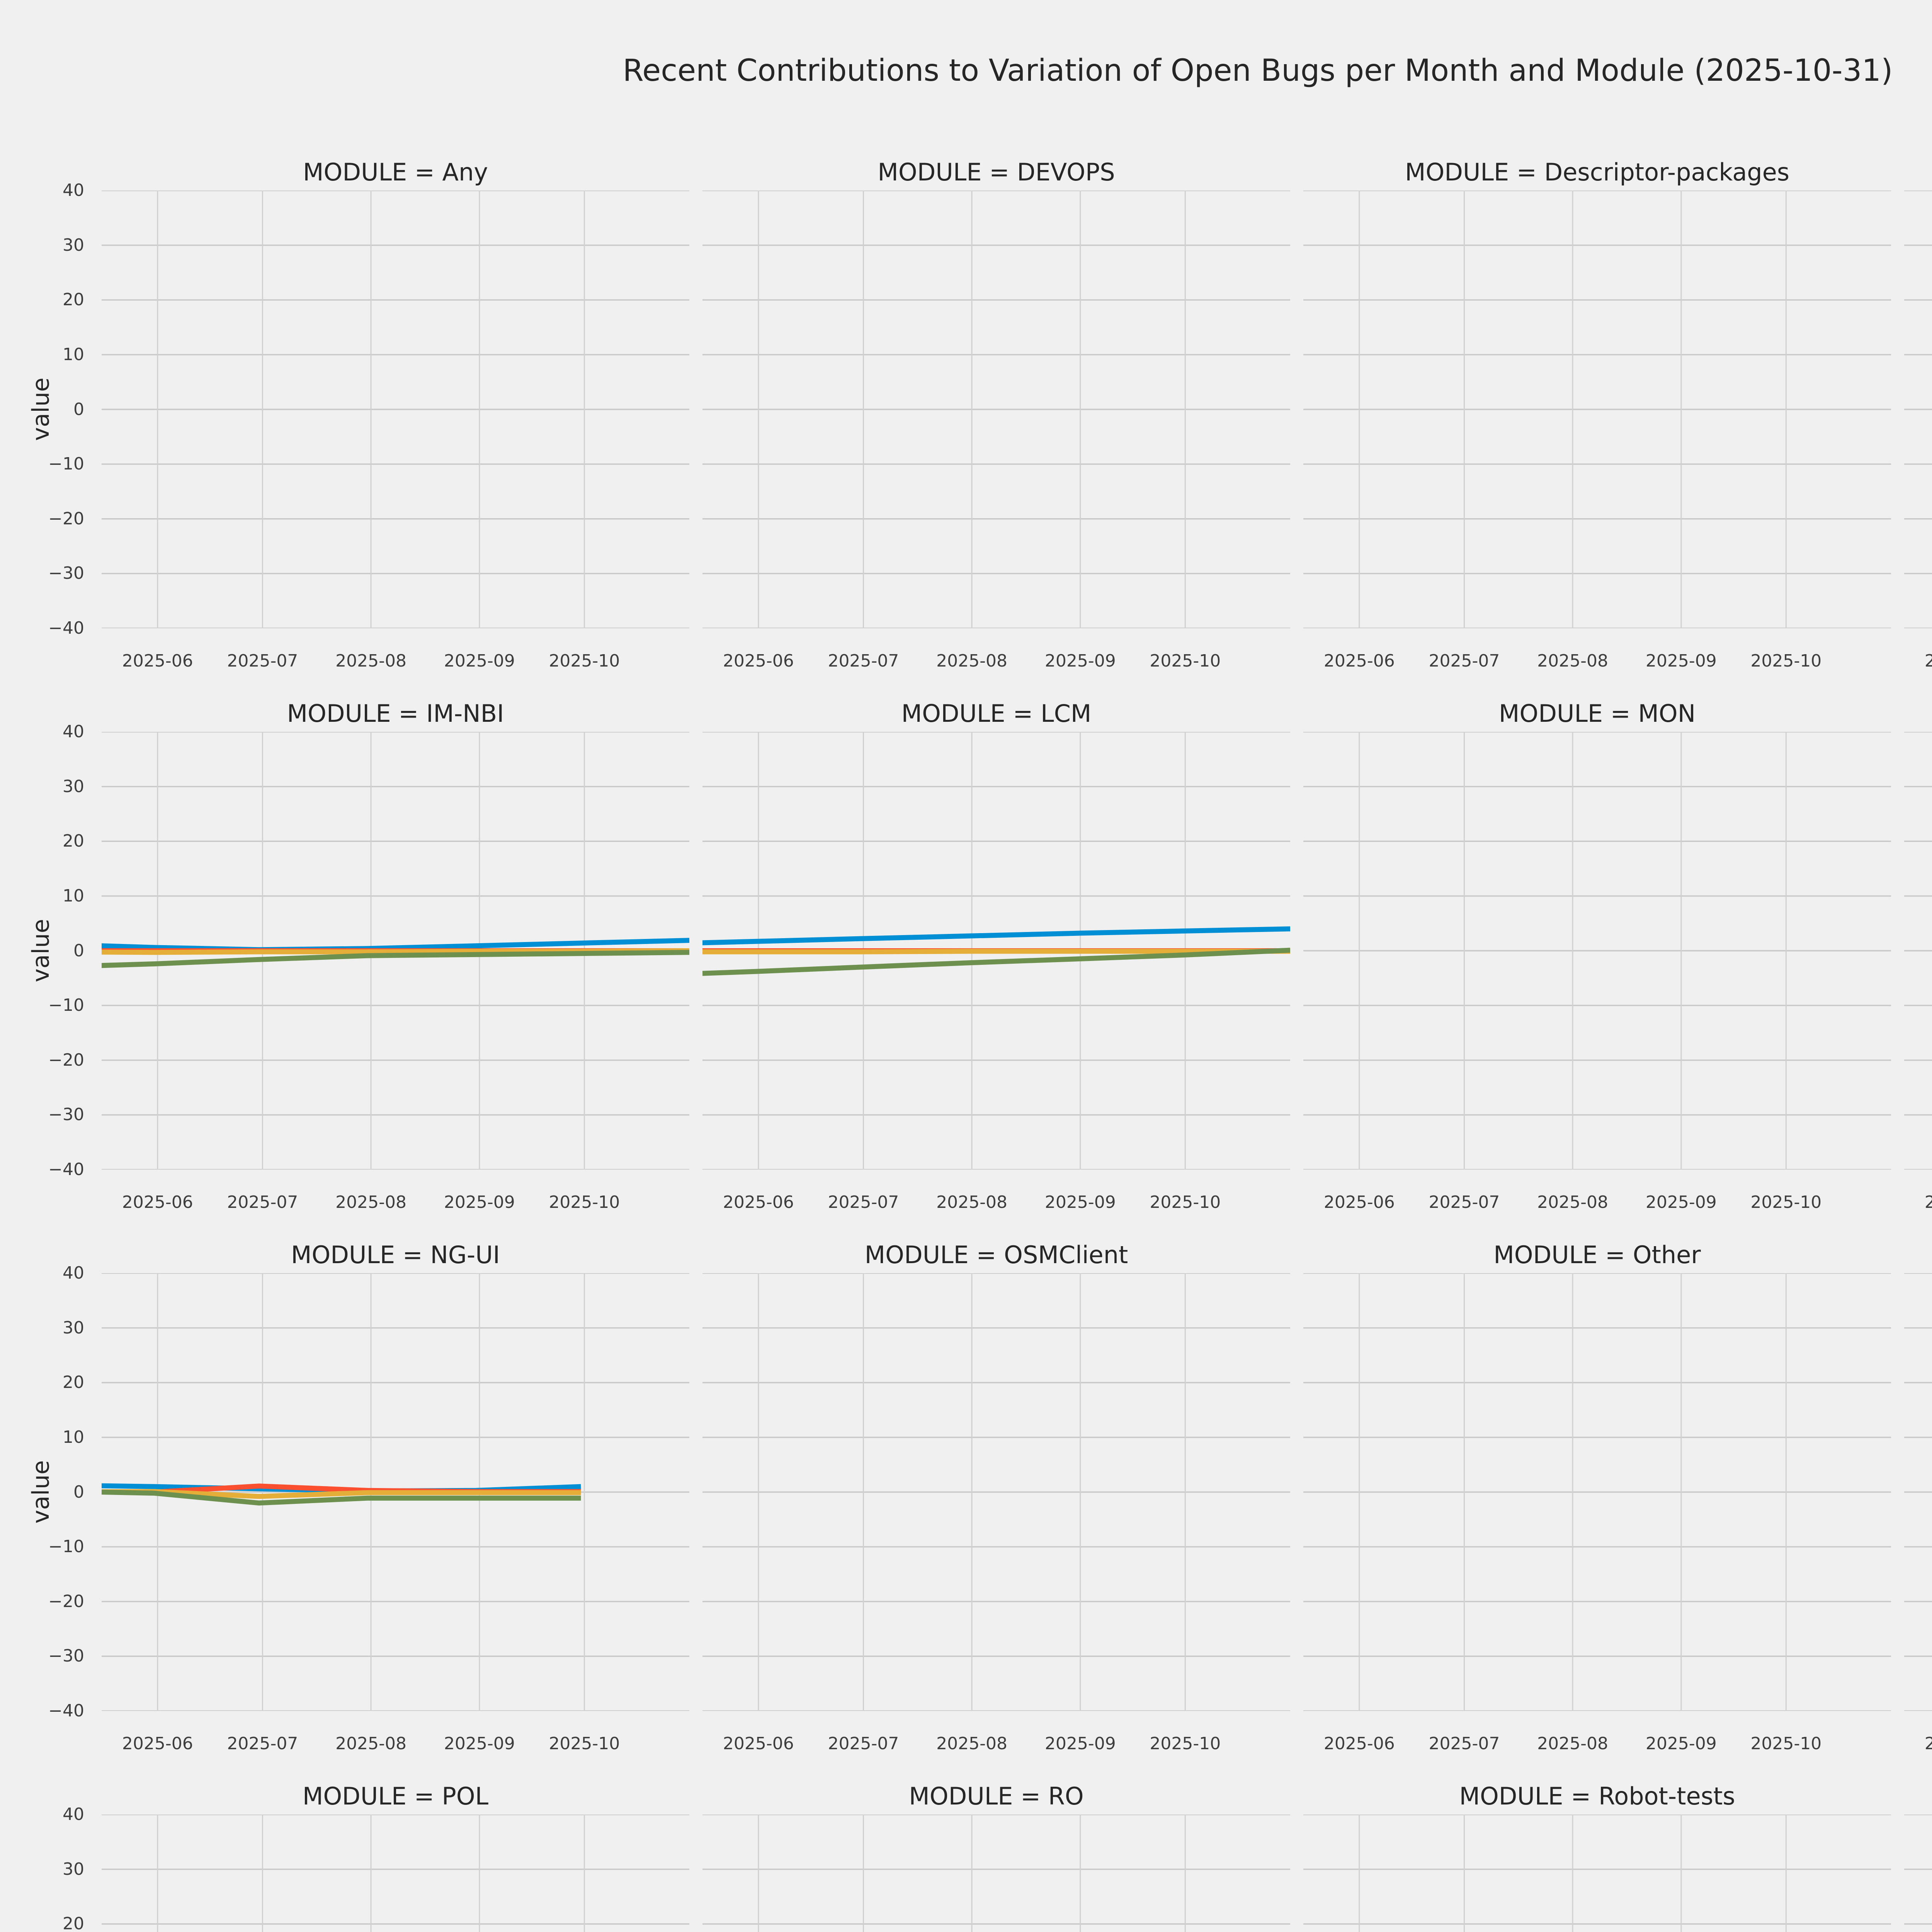 This screenshot has height=1932, width=1932. I want to click on y-axis-label: value, so click(41, 950).